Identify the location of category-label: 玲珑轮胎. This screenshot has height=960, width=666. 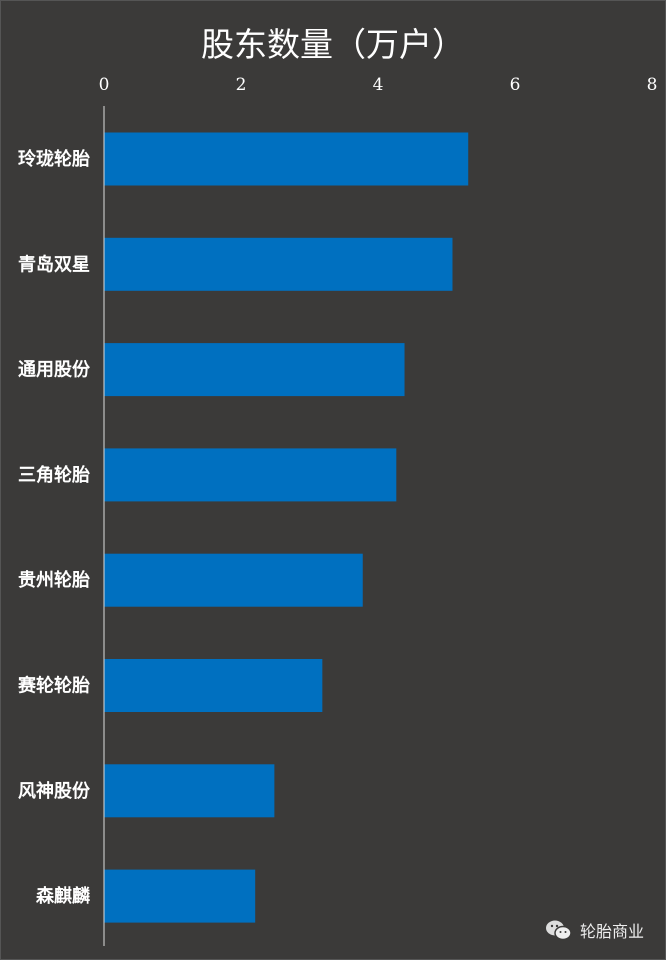
(54, 159).